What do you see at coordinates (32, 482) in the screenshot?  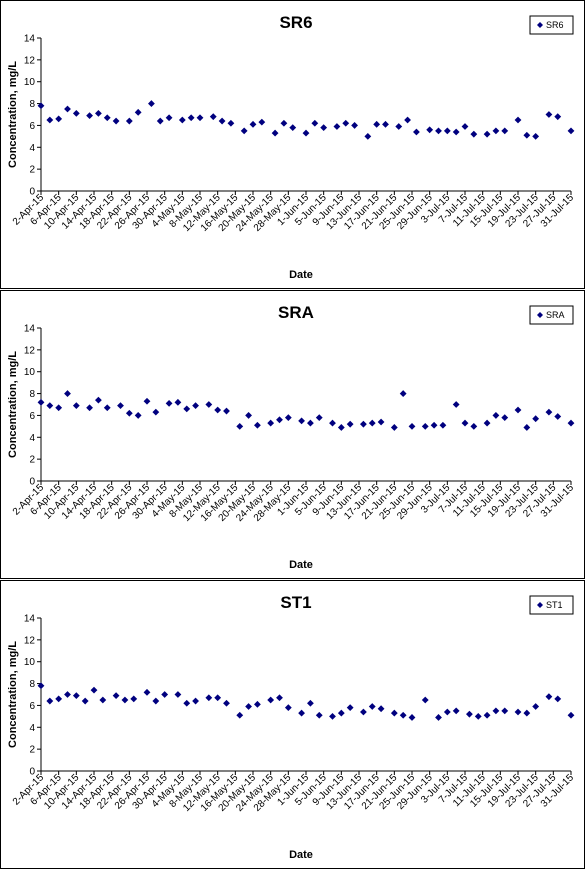 I see `y-tick-label: 0` at bounding box center [32, 482].